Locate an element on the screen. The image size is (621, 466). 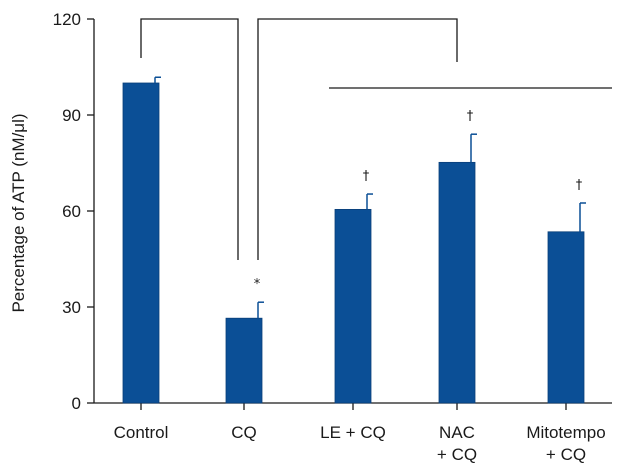
x-tick-label: CQ is located at coordinates (244, 432).